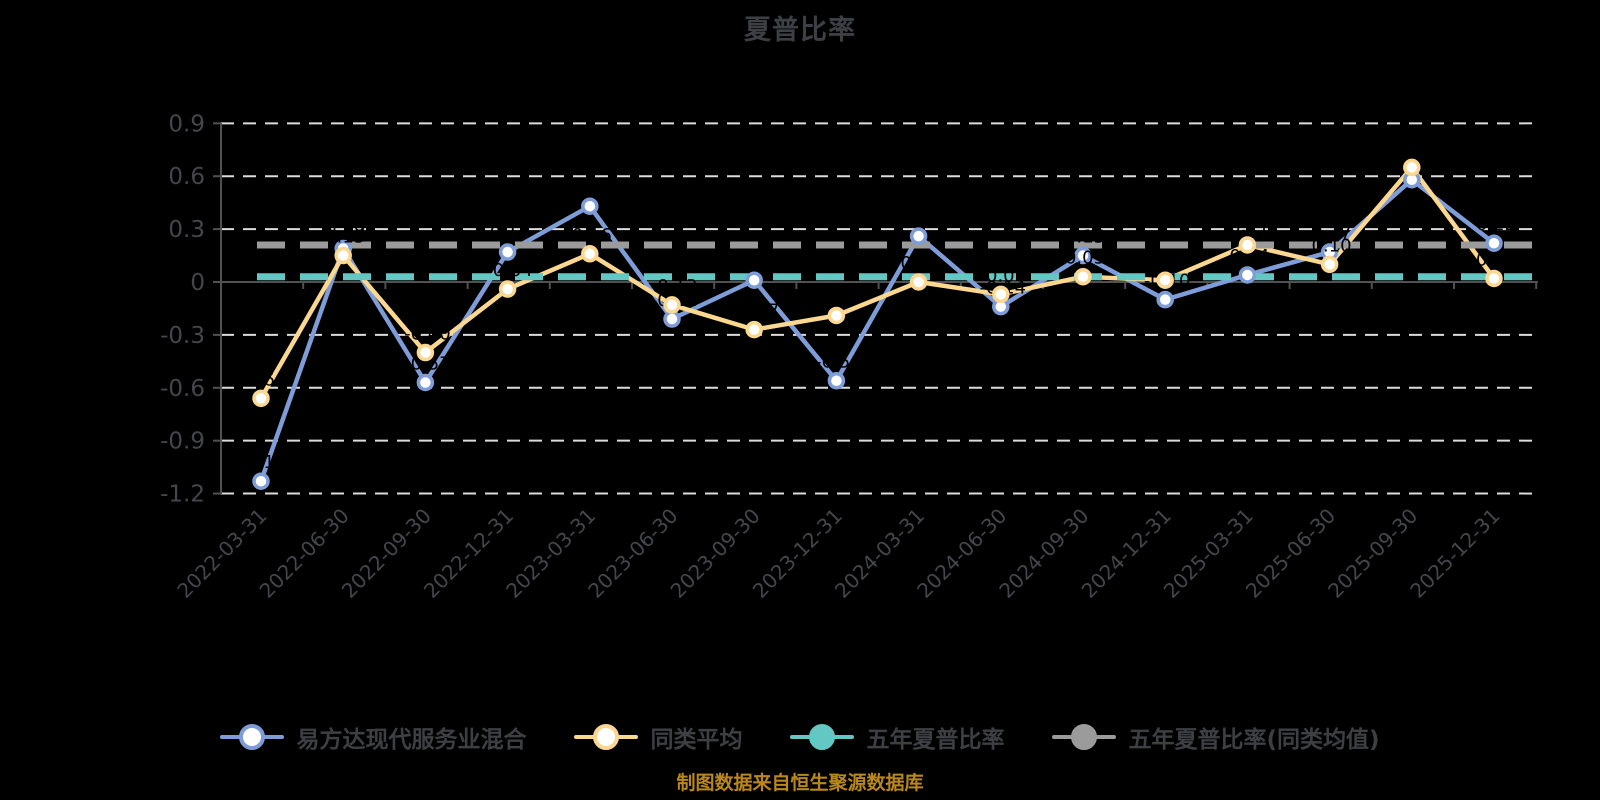 Image resolution: width=1600 pixels, height=800 pixels. What do you see at coordinates (822, 737) in the screenshot?
I see `five-year-sharpe-marker-icon` at bounding box center [822, 737].